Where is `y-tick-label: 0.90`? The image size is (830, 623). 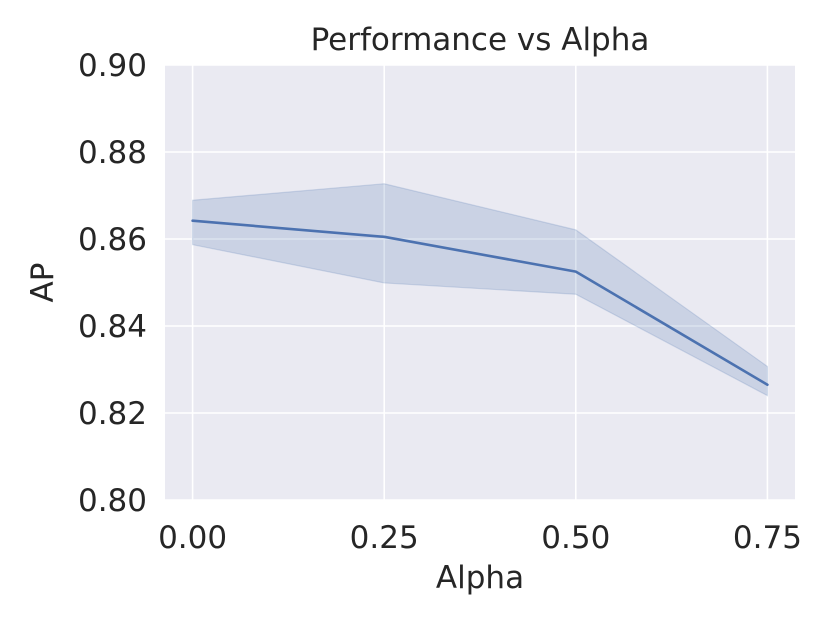 y-tick-label: 0.90 is located at coordinates (112, 66).